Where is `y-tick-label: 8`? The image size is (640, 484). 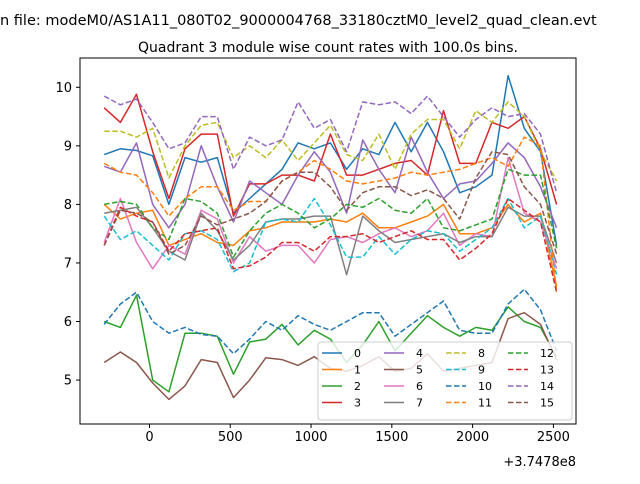
y-tick-label: 8 is located at coordinates (68, 205).